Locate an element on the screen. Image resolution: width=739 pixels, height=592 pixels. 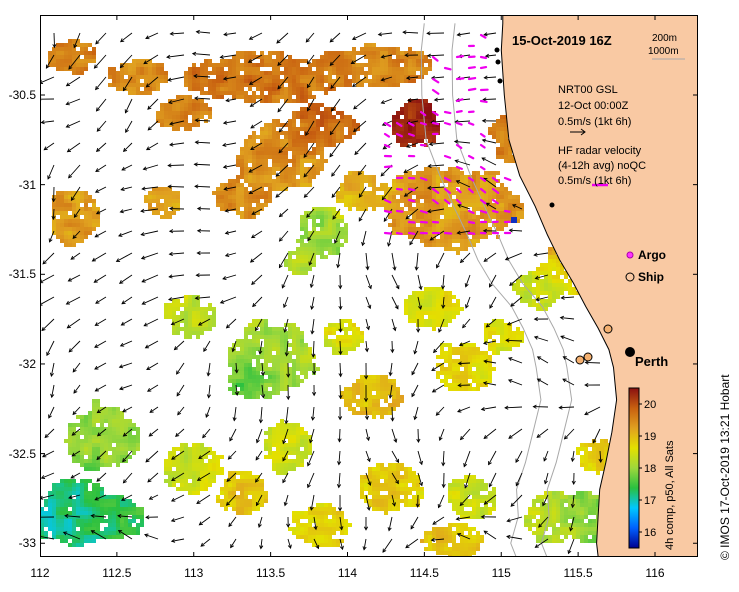
colorbar-tick-label: 17 is located at coordinates (650, 501).